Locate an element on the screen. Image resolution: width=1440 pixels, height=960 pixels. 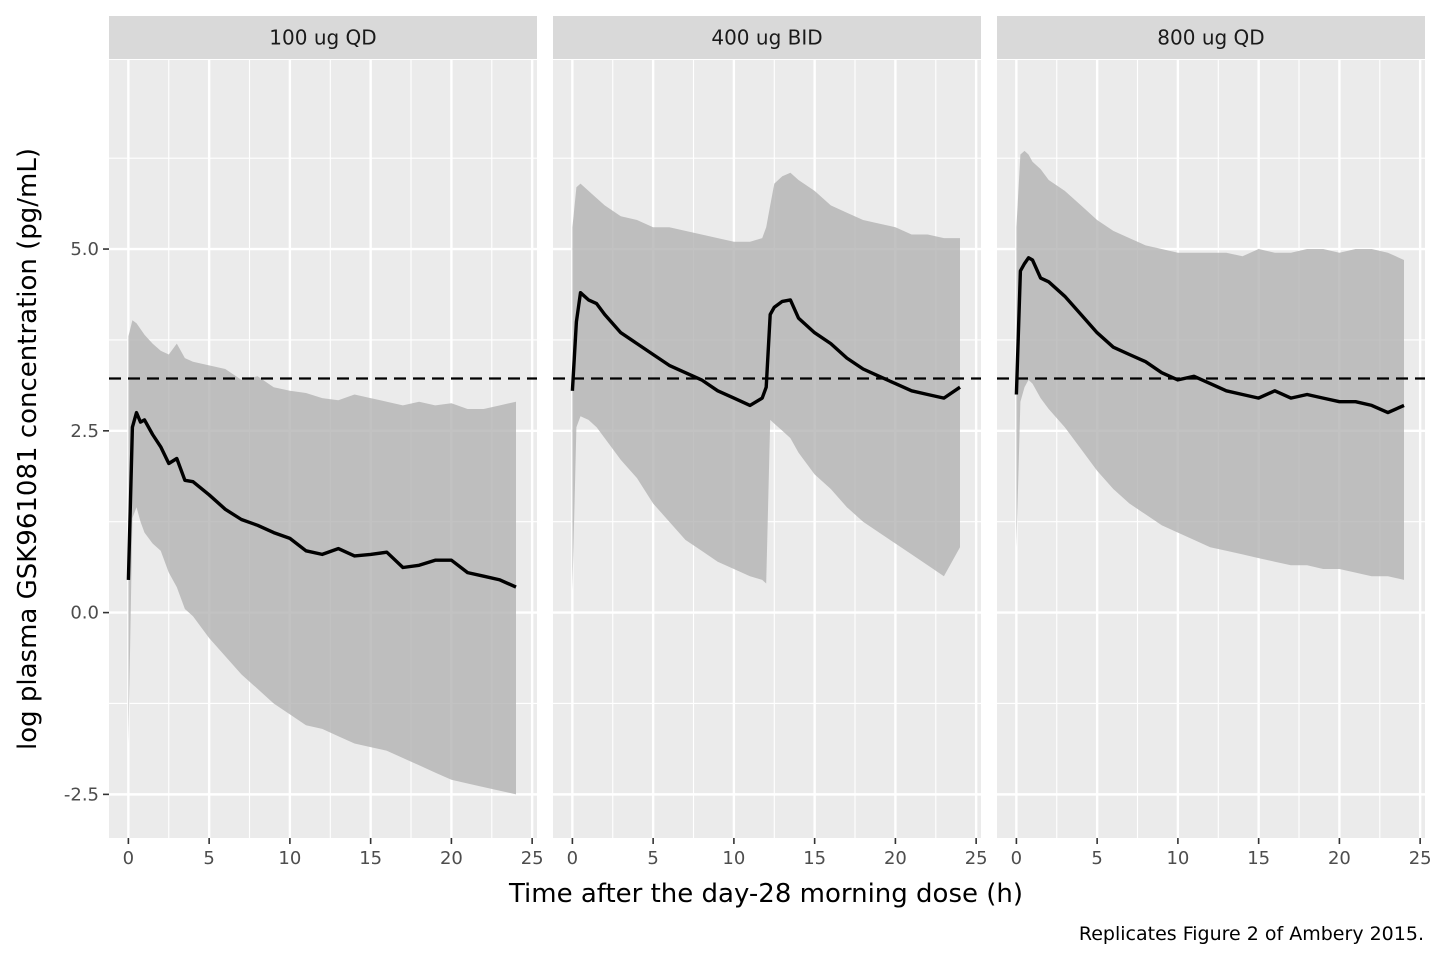
x-axis-title: Time after the day-28 morning dose (h) is located at coordinates (765, 894).